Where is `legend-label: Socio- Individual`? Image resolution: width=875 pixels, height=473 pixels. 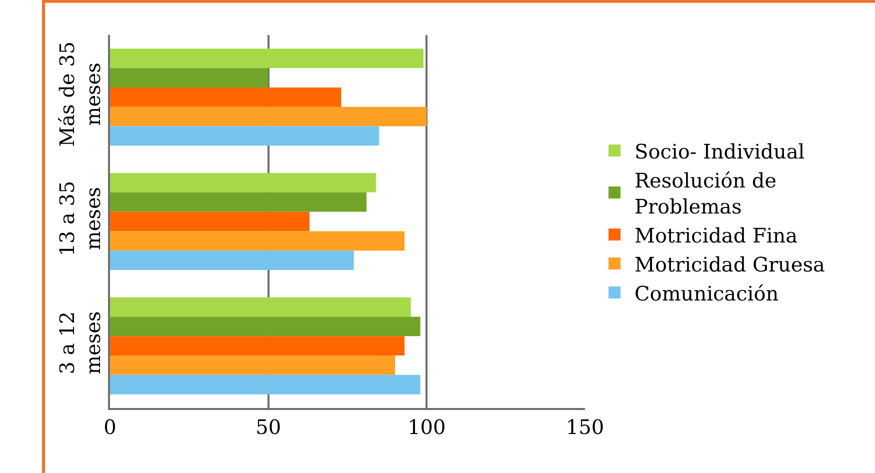
legend-label: Socio- Individual is located at coordinates (719, 151).